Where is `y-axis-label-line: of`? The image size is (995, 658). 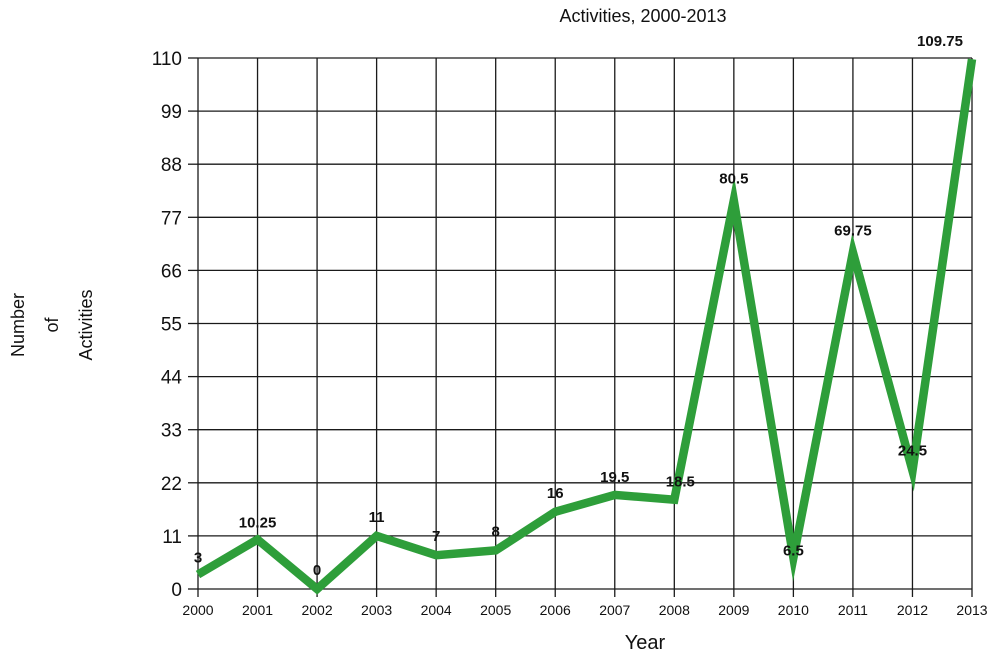
y-axis-label-line: of is located at coordinates (52, 324).